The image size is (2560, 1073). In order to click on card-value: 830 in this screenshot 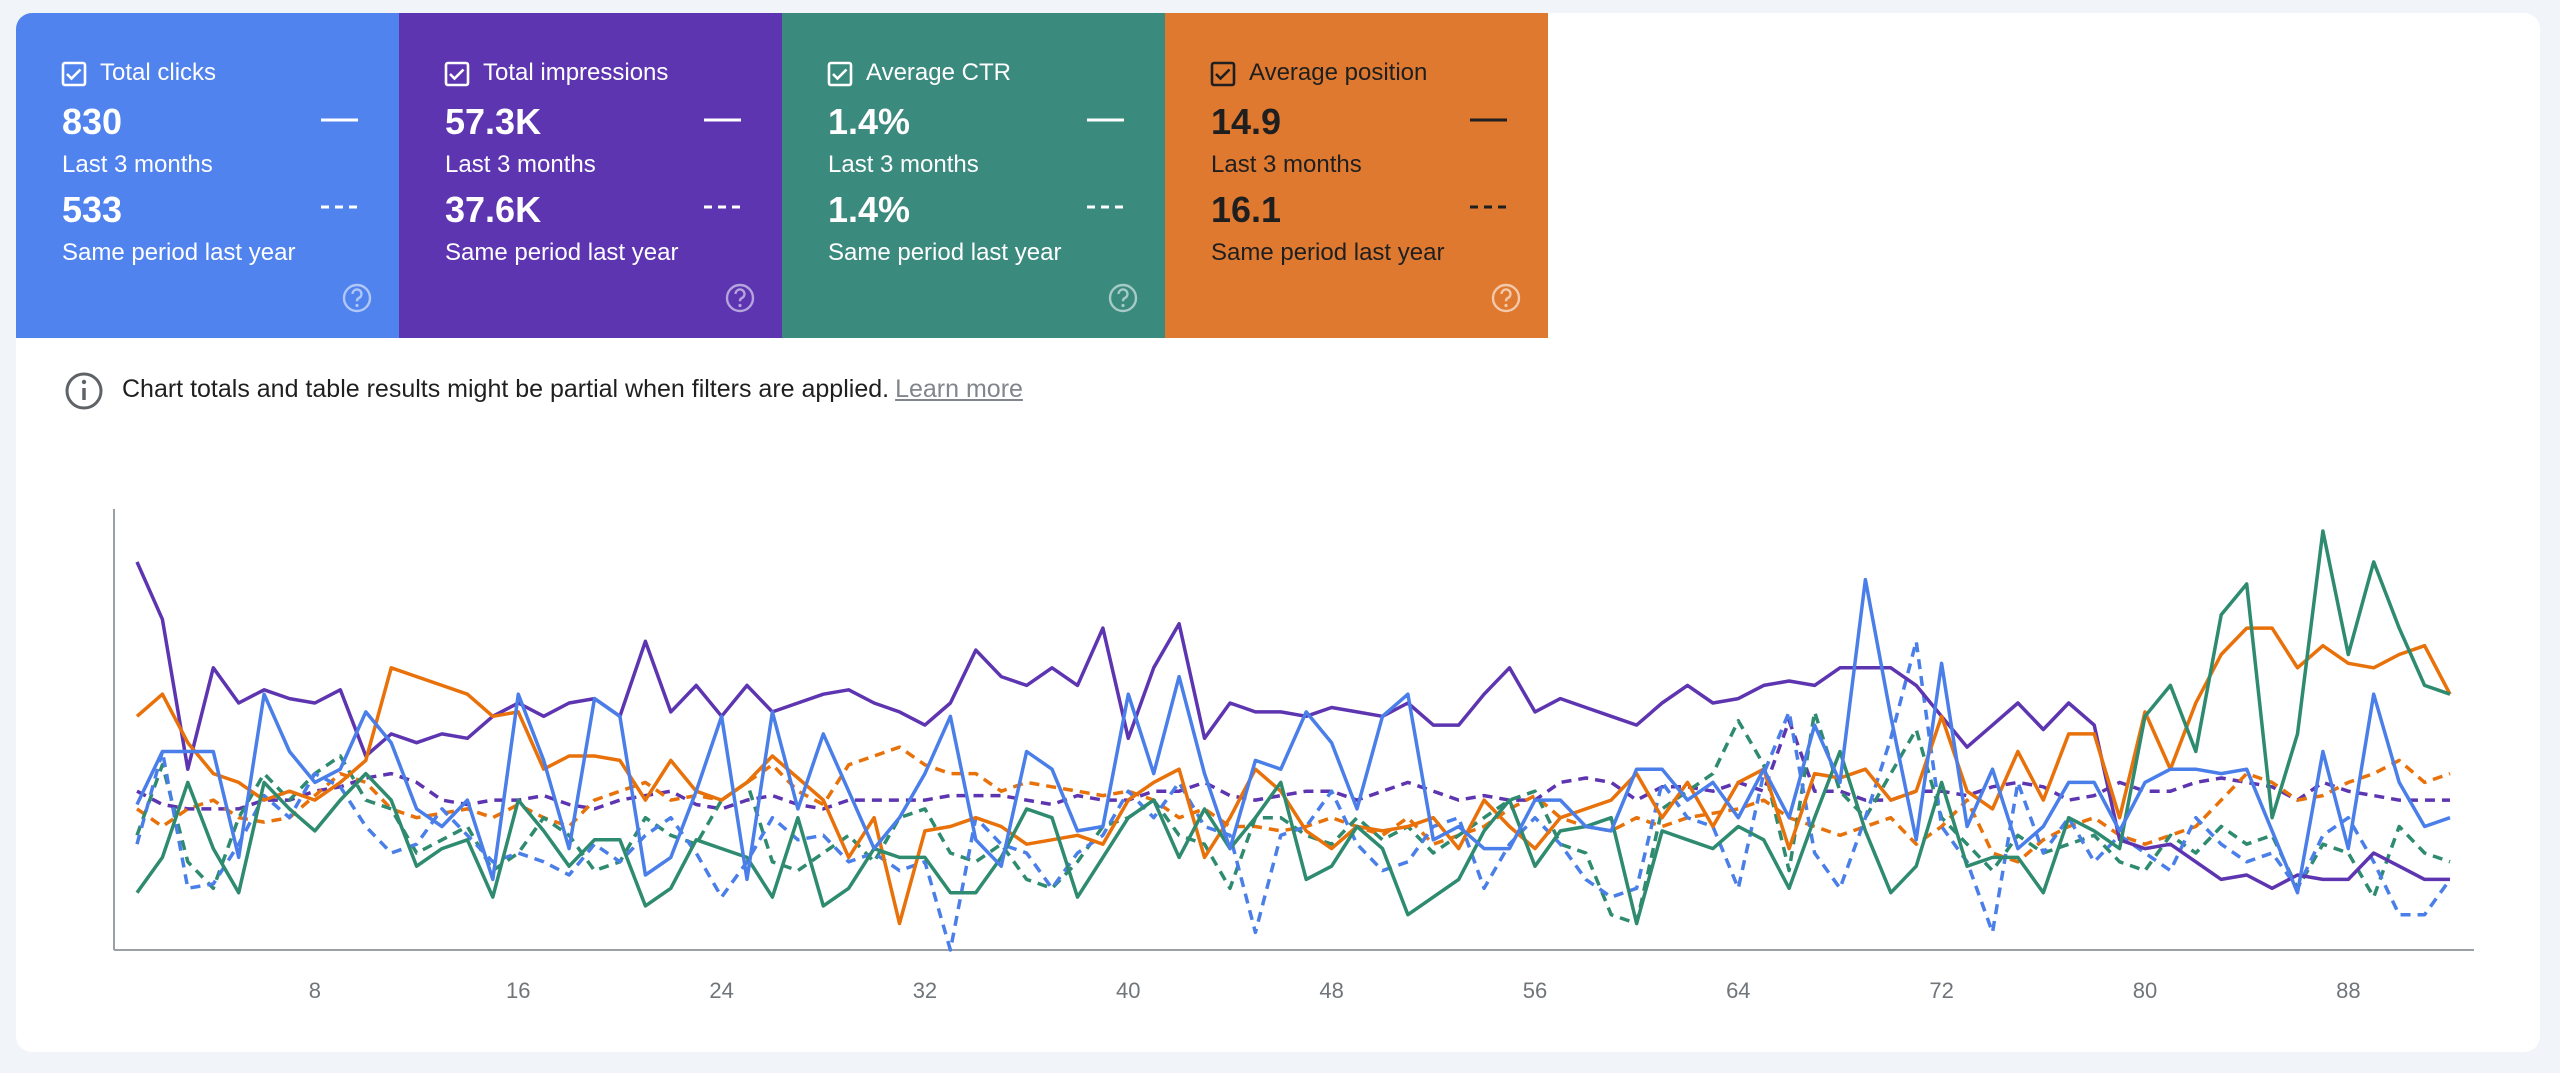, I will do `click(92, 121)`.